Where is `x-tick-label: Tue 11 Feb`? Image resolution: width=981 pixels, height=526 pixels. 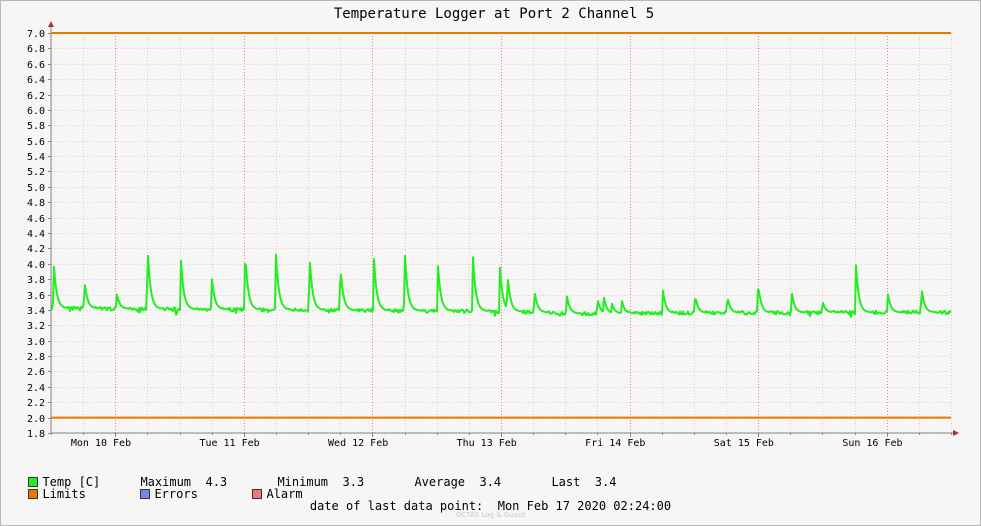 x-tick-label: Tue 11 Feb is located at coordinates (229, 443).